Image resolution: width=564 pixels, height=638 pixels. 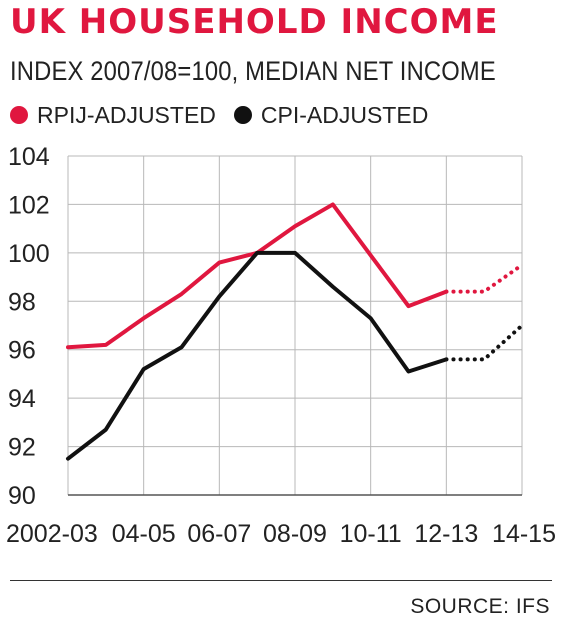 What do you see at coordinates (524, 534) in the screenshot?
I see `x-tick-label-14-15: 14-15` at bounding box center [524, 534].